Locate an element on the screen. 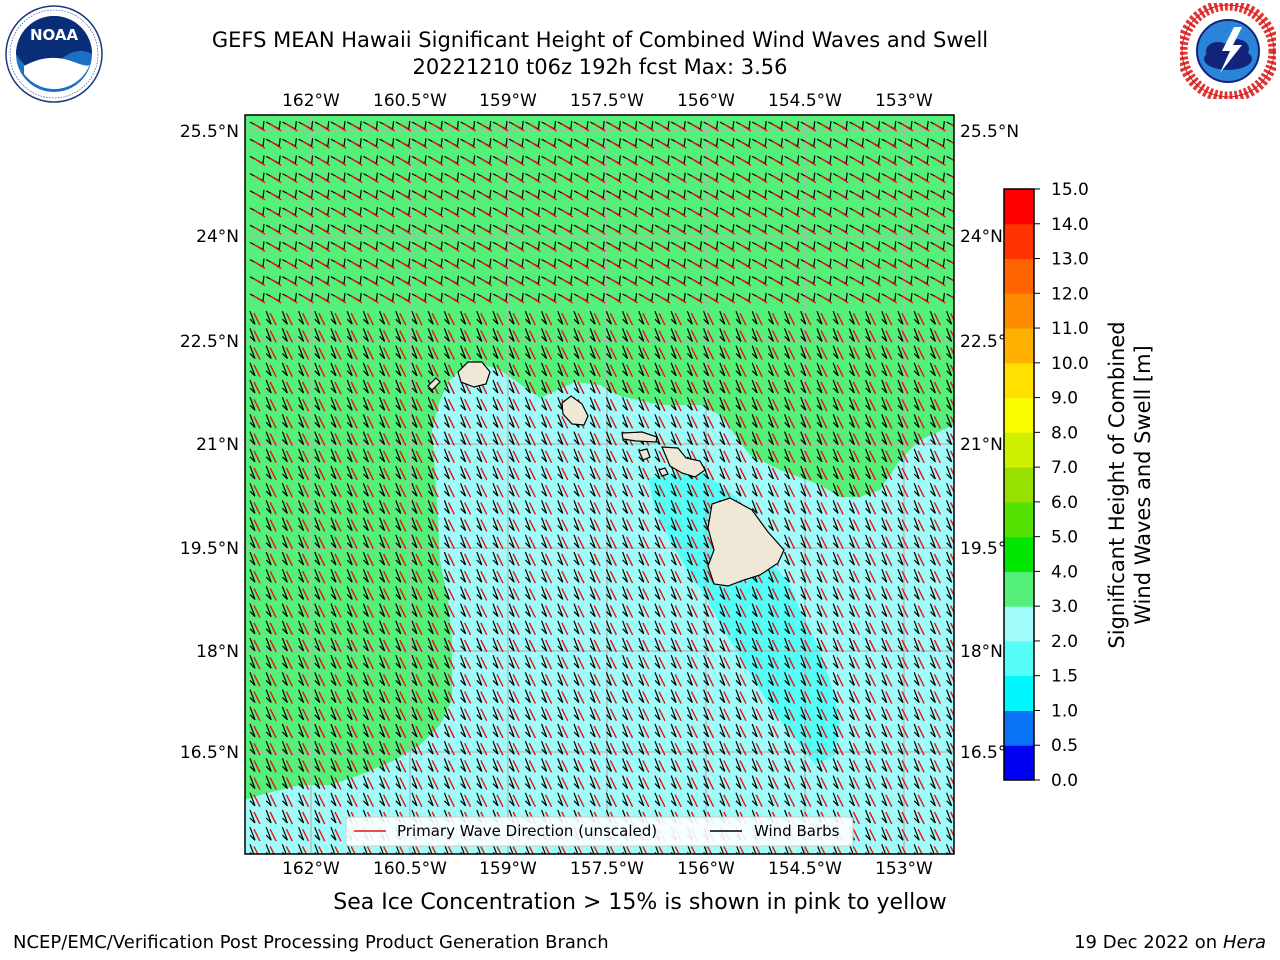 The width and height of the screenshot is (1280, 960). colorbar-cell is located at coordinates (1019, 728).